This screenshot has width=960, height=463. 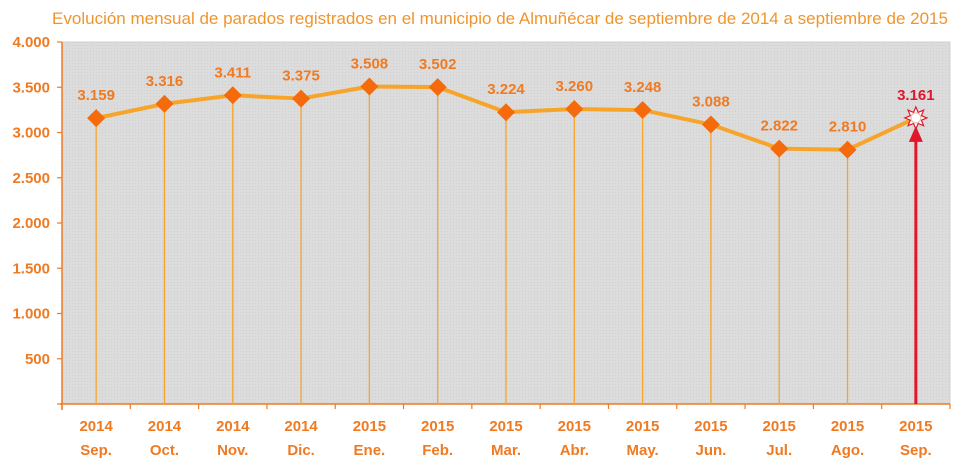 I want to click on data-label: 2.822, so click(x=779, y=126).